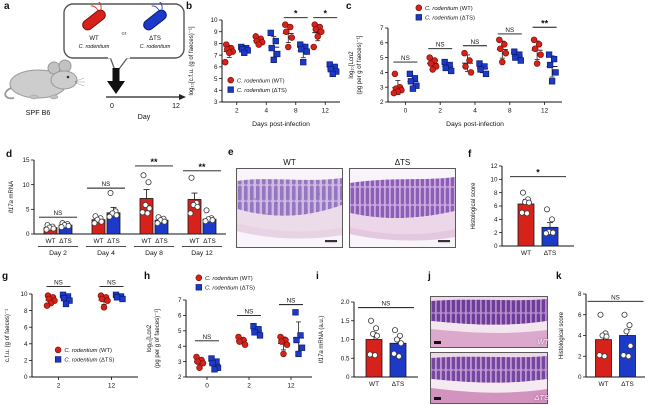 The width and height of the screenshot is (651, 405). I want to click on svg-text: 10, so click(214, 20).